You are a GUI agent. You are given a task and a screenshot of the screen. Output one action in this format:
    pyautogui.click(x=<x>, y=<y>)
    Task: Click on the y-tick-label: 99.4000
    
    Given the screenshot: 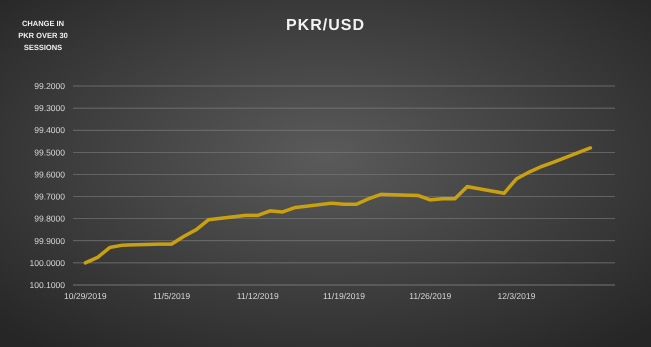 What is the action you would take?
    pyautogui.click(x=50, y=130)
    